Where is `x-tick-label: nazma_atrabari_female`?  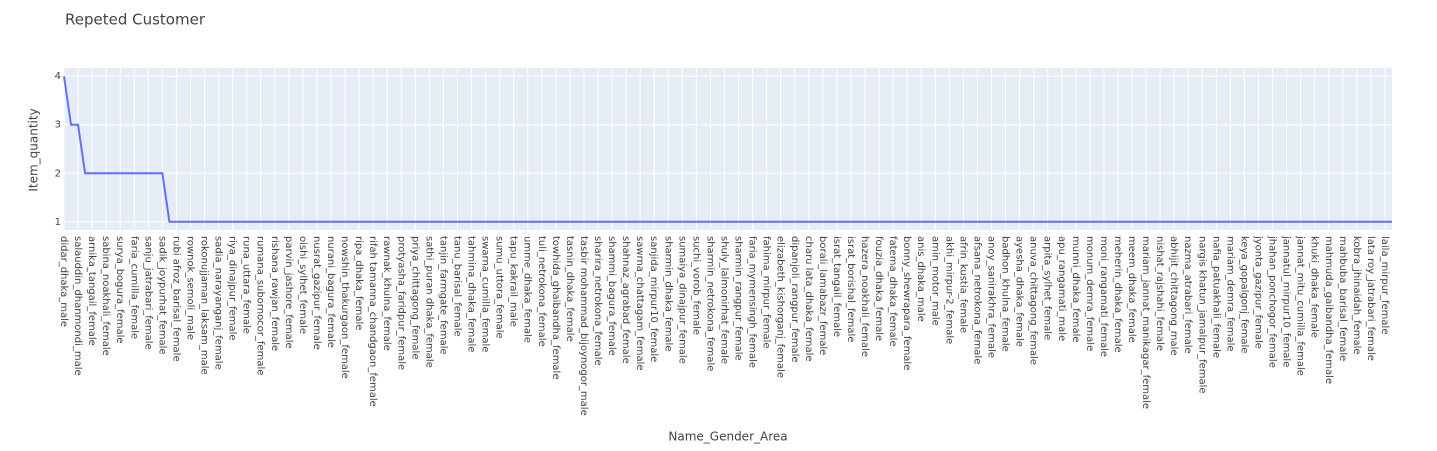 x-tick-label: nazma_atrabari_female is located at coordinates (1187, 295).